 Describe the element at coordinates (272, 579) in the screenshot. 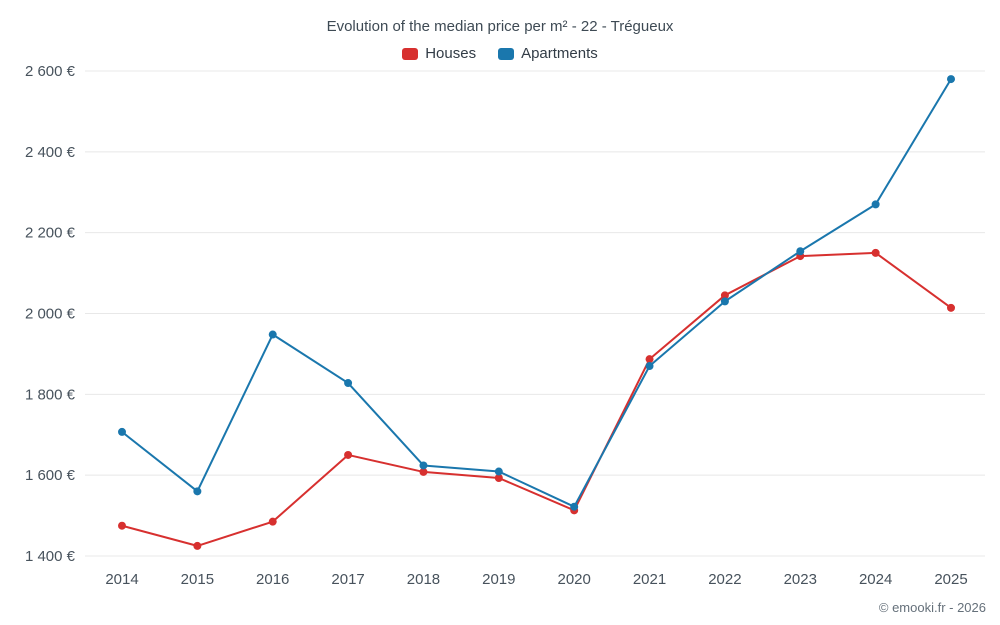

I see `svg-text: 2016` at that location.